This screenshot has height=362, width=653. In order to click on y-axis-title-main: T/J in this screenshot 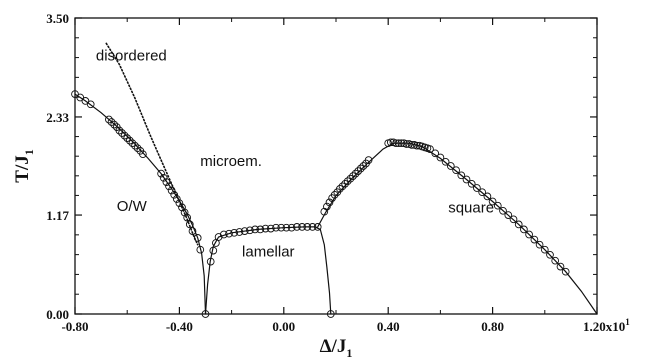, I will do `click(22, 168)`.